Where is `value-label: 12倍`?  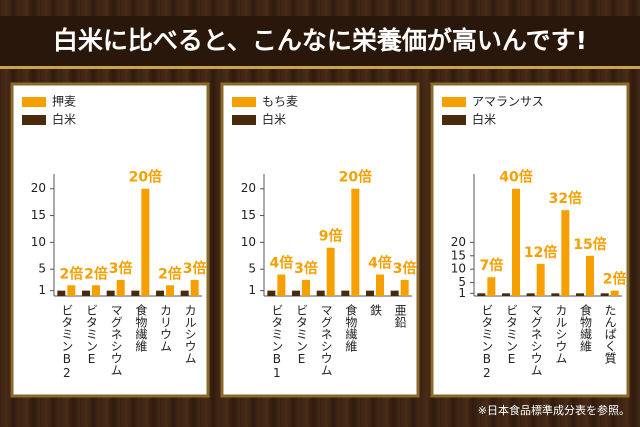 value-label: 12倍 is located at coordinates (540, 252).